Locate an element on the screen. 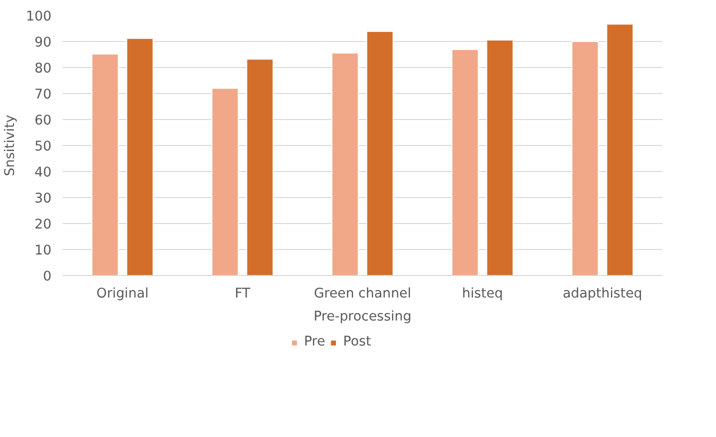 The height and width of the screenshot is (437, 716). y-tick-label: 40 is located at coordinates (43, 173).